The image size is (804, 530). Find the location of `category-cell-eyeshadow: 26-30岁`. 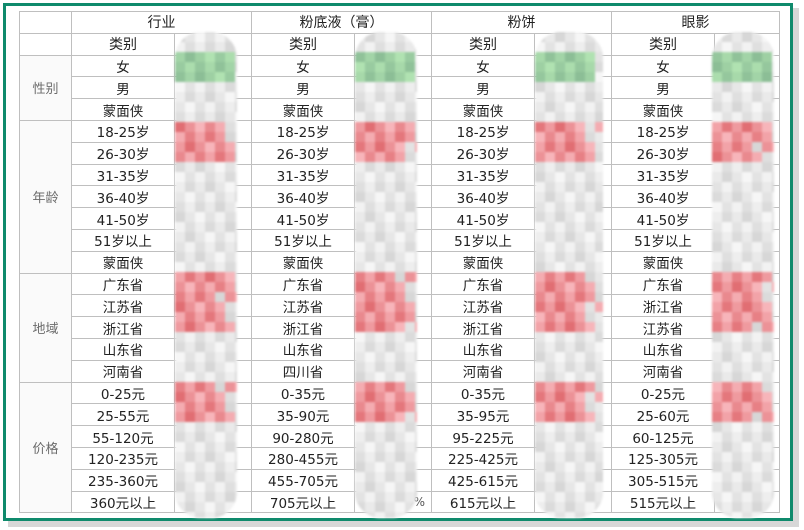

category-cell-eyeshadow: 26-30岁 is located at coordinates (663, 153).